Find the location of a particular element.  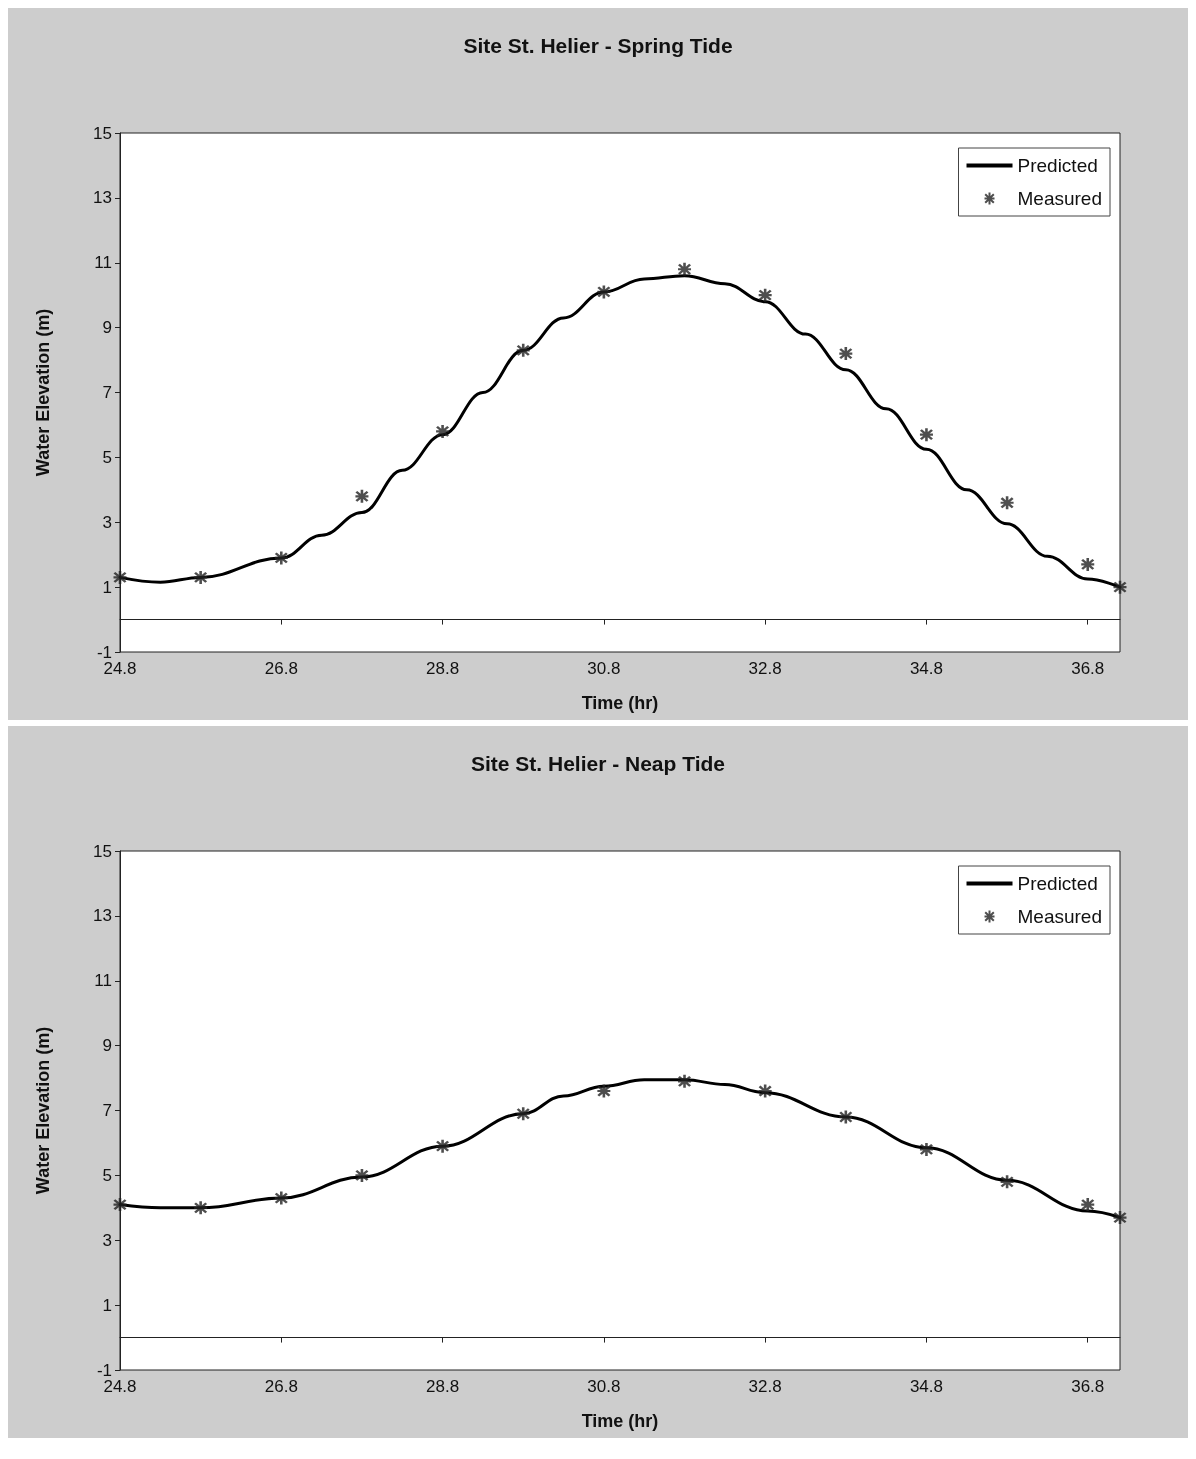

chart-title: Site St. Helier - Neap Tide is located at coordinates (598, 763).